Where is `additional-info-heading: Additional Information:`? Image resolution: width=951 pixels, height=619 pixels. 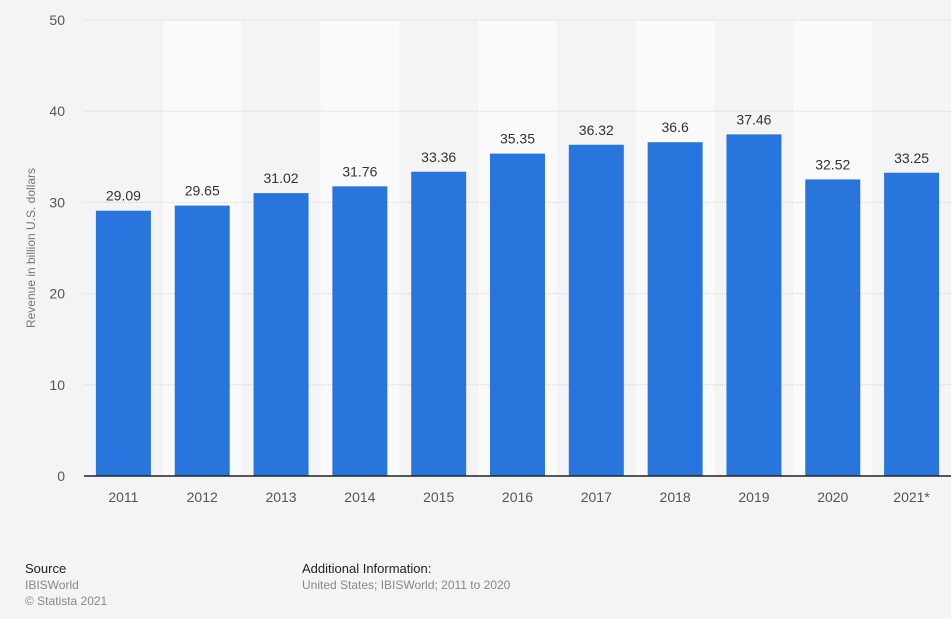 additional-info-heading: Additional Information: is located at coordinates (367, 568).